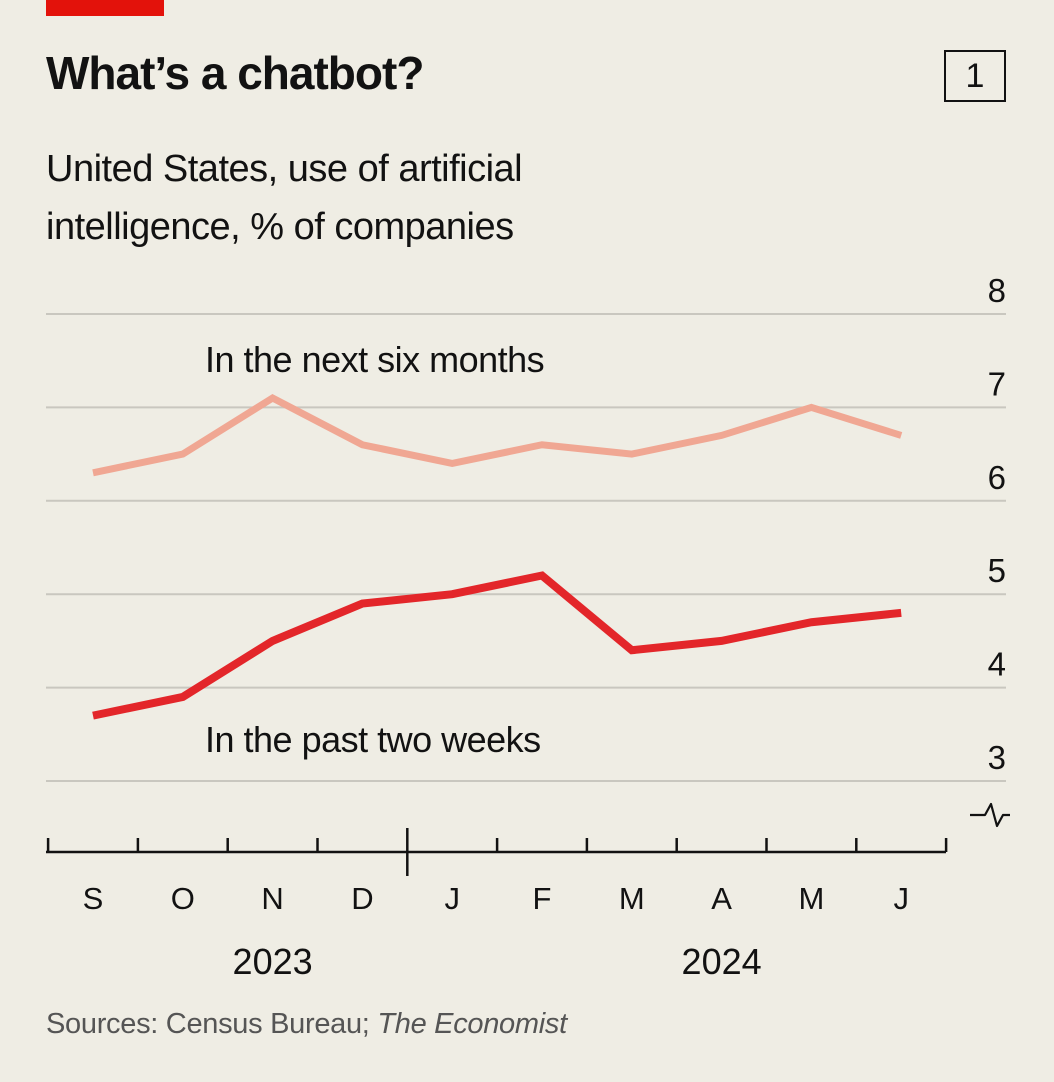  I want to click on series-label-past-two-weeks: In the past two weeks, so click(373, 739).